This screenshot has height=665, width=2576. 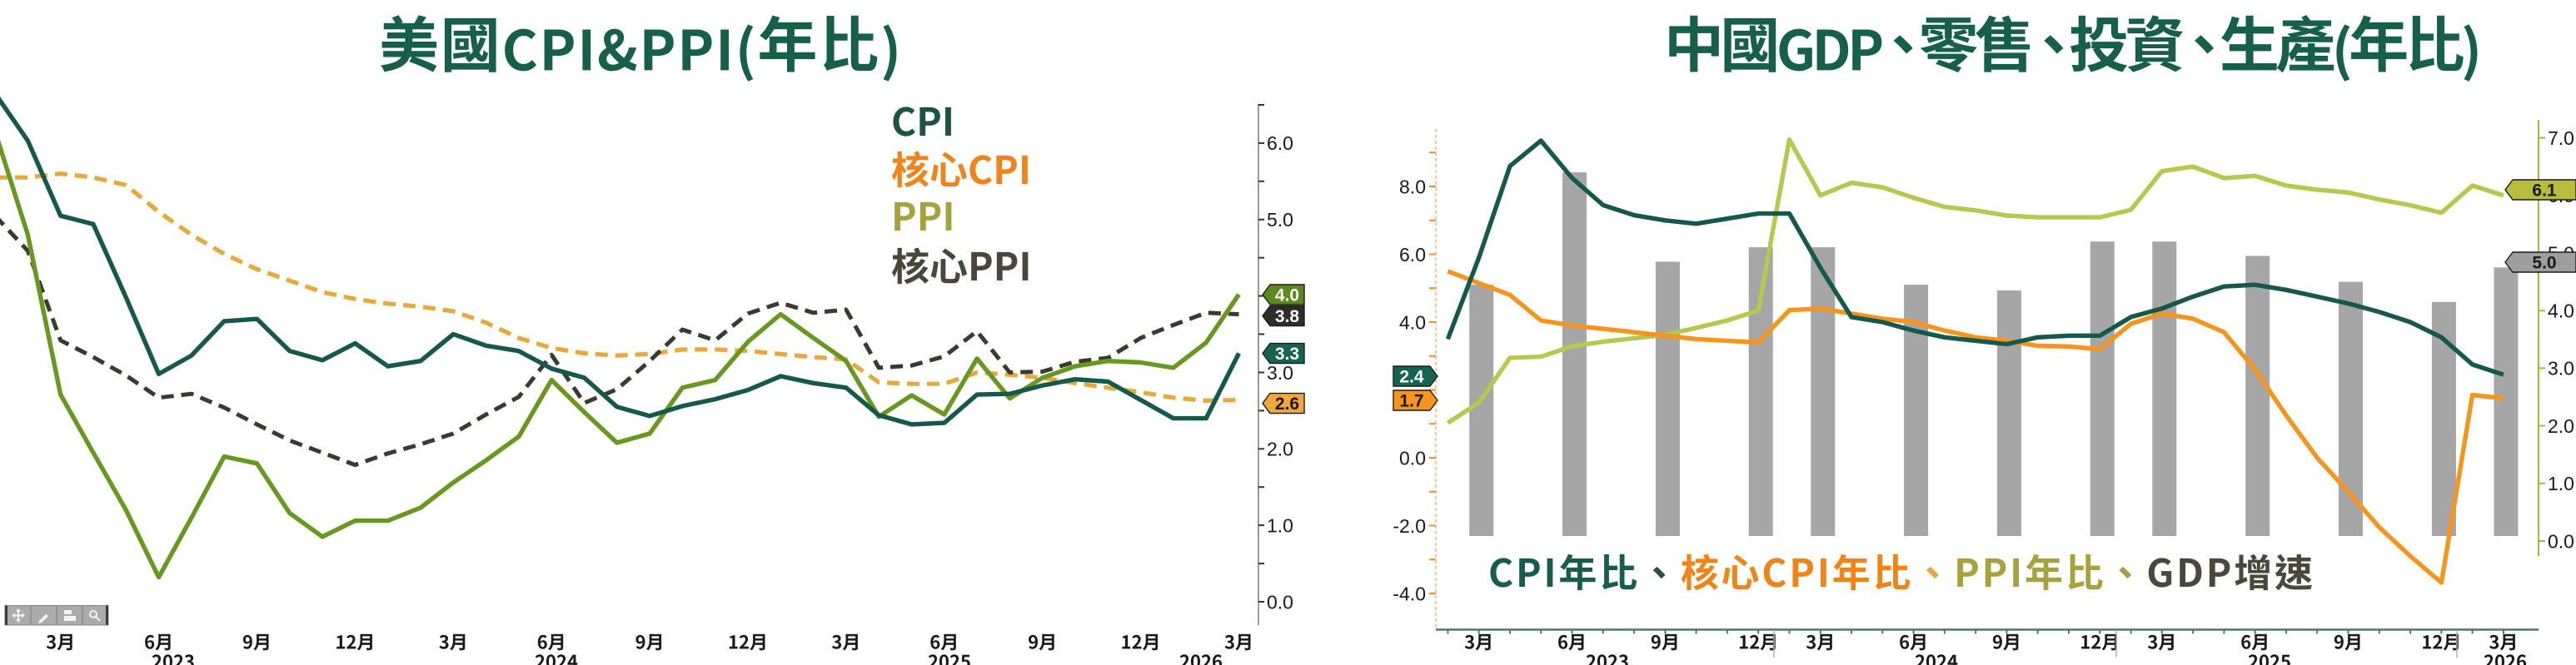 What do you see at coordinates (1409, 526) in the screenshot?
I see `svg-text: -2.0` at bounding box center [1409, 526].